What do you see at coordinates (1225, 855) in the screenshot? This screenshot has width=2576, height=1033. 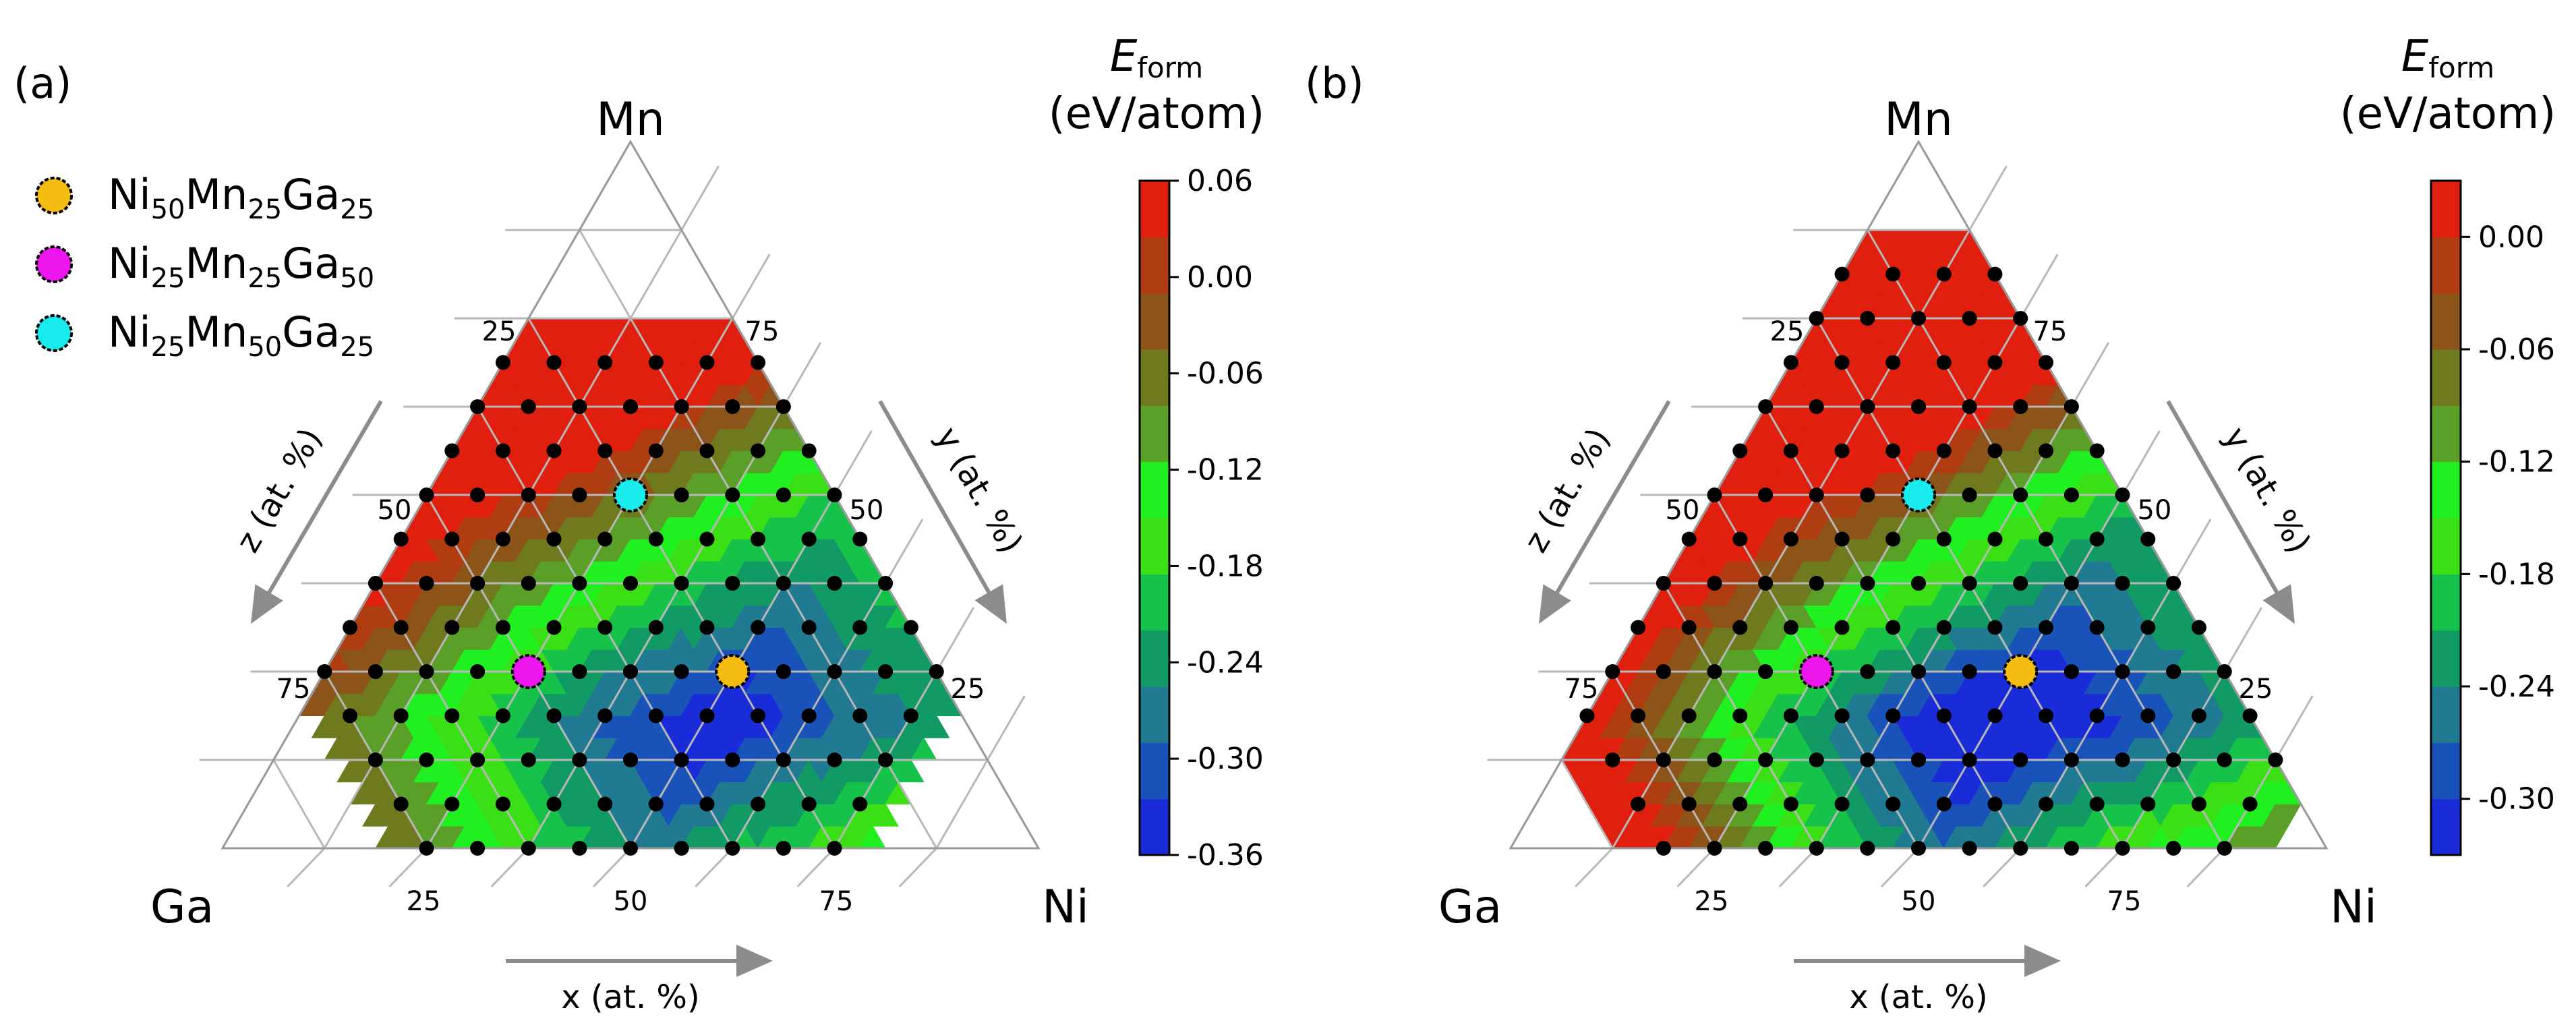 I see `colorbar-tick-label: -0.36` at bounding box center [1225, 855].